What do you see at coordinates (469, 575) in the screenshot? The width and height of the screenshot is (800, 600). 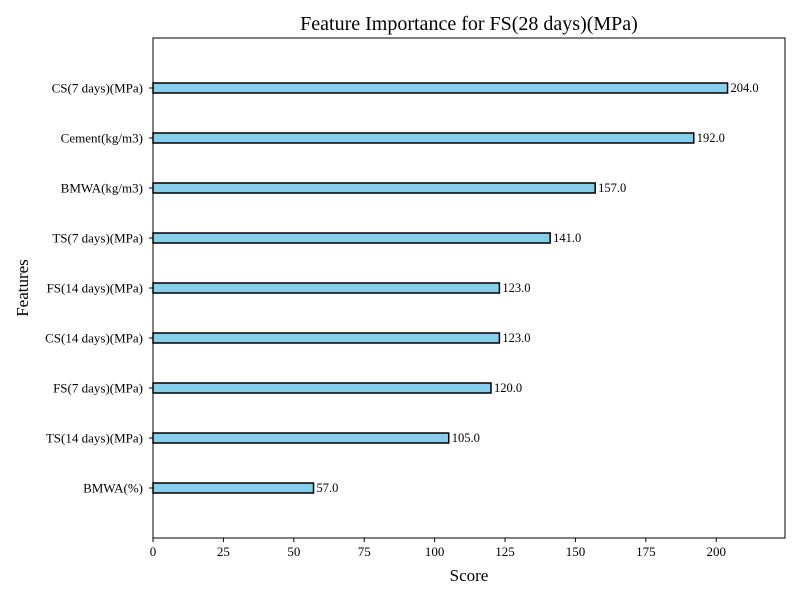 I see `x-axis-label: Score` at bounding box center [469, 575].